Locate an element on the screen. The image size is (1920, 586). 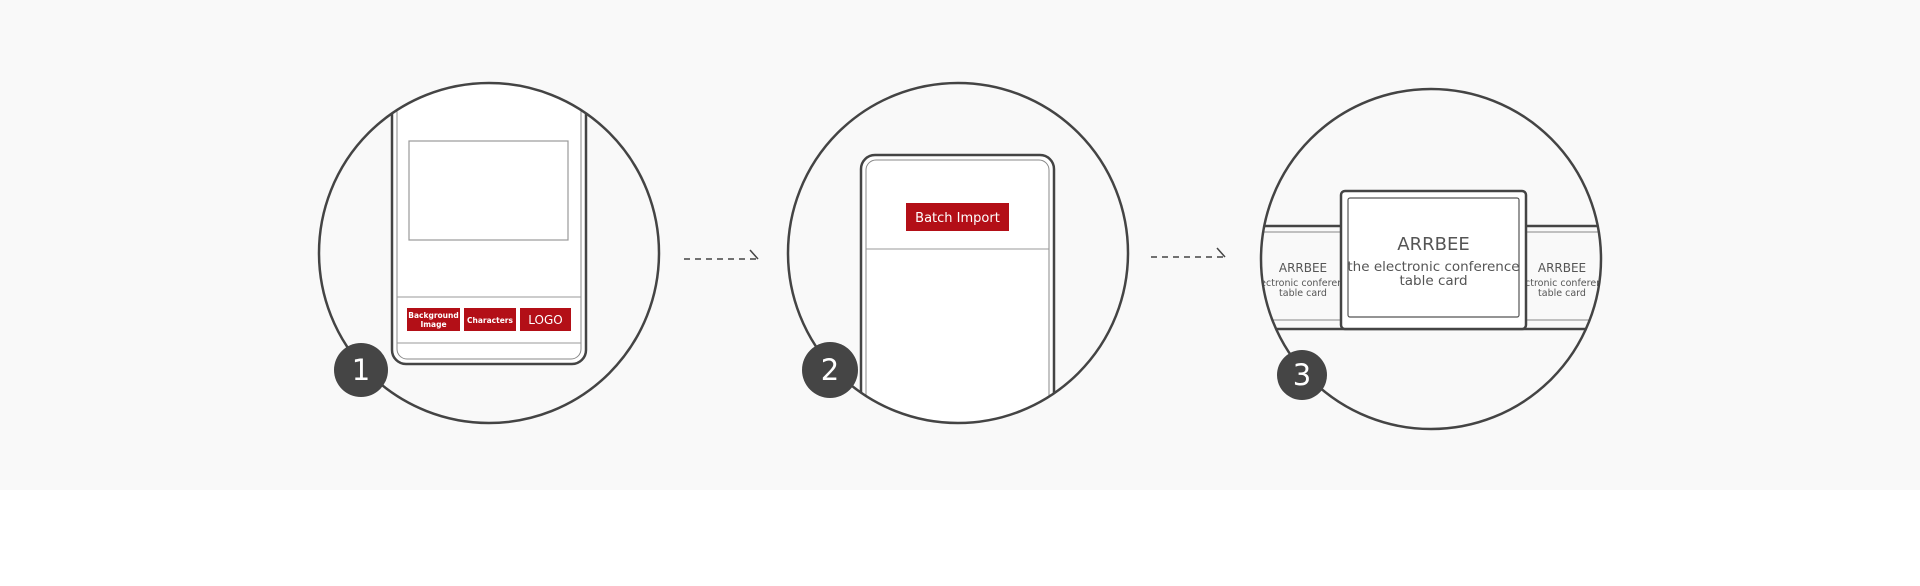
step-3-circle is located at coordinates (1431, 259).